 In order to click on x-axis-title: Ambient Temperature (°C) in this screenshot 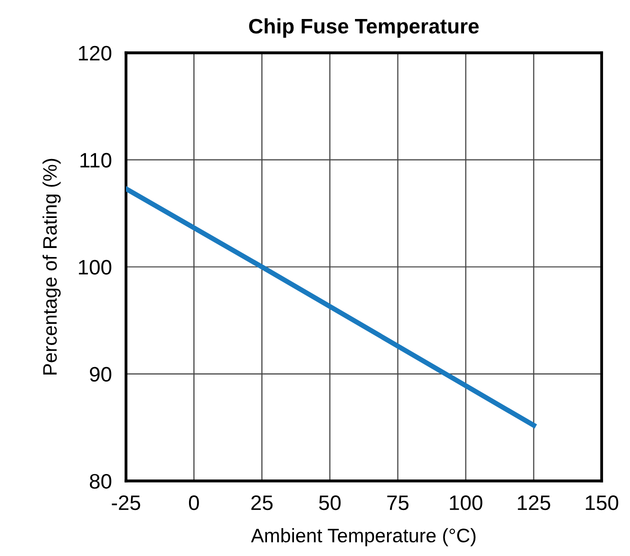, I will do `click(363, 537)`.